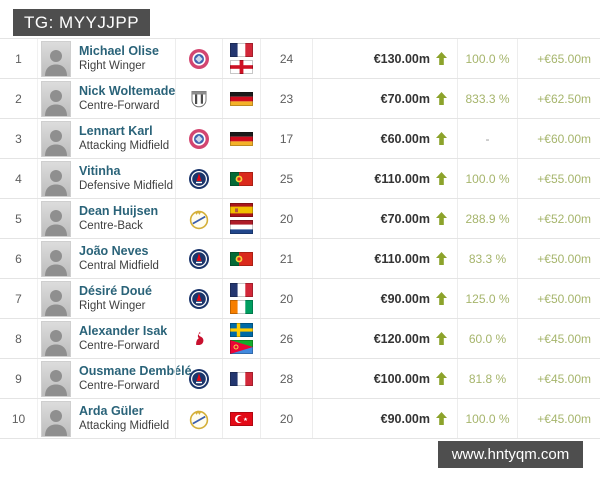 The image size is (600, 480). Describe the element at coordinates (241, 210) in the screenshot. I see `nationality-flag-spain-icon` at that location.